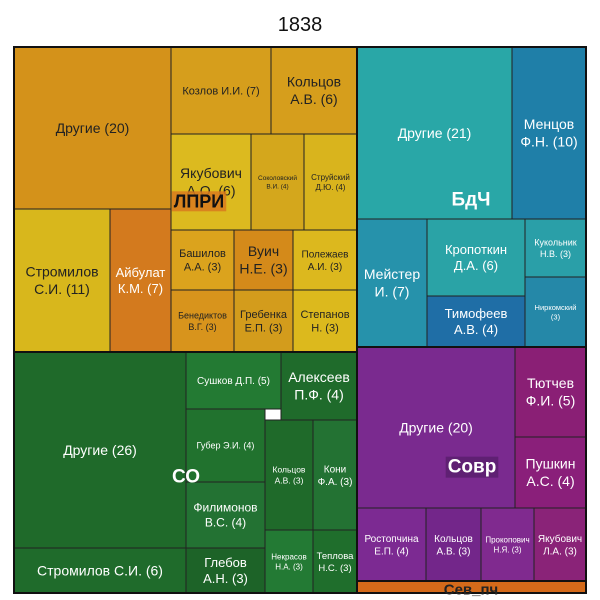  I want to click on treemap-cell-со-другие-26, so click(100, 450).